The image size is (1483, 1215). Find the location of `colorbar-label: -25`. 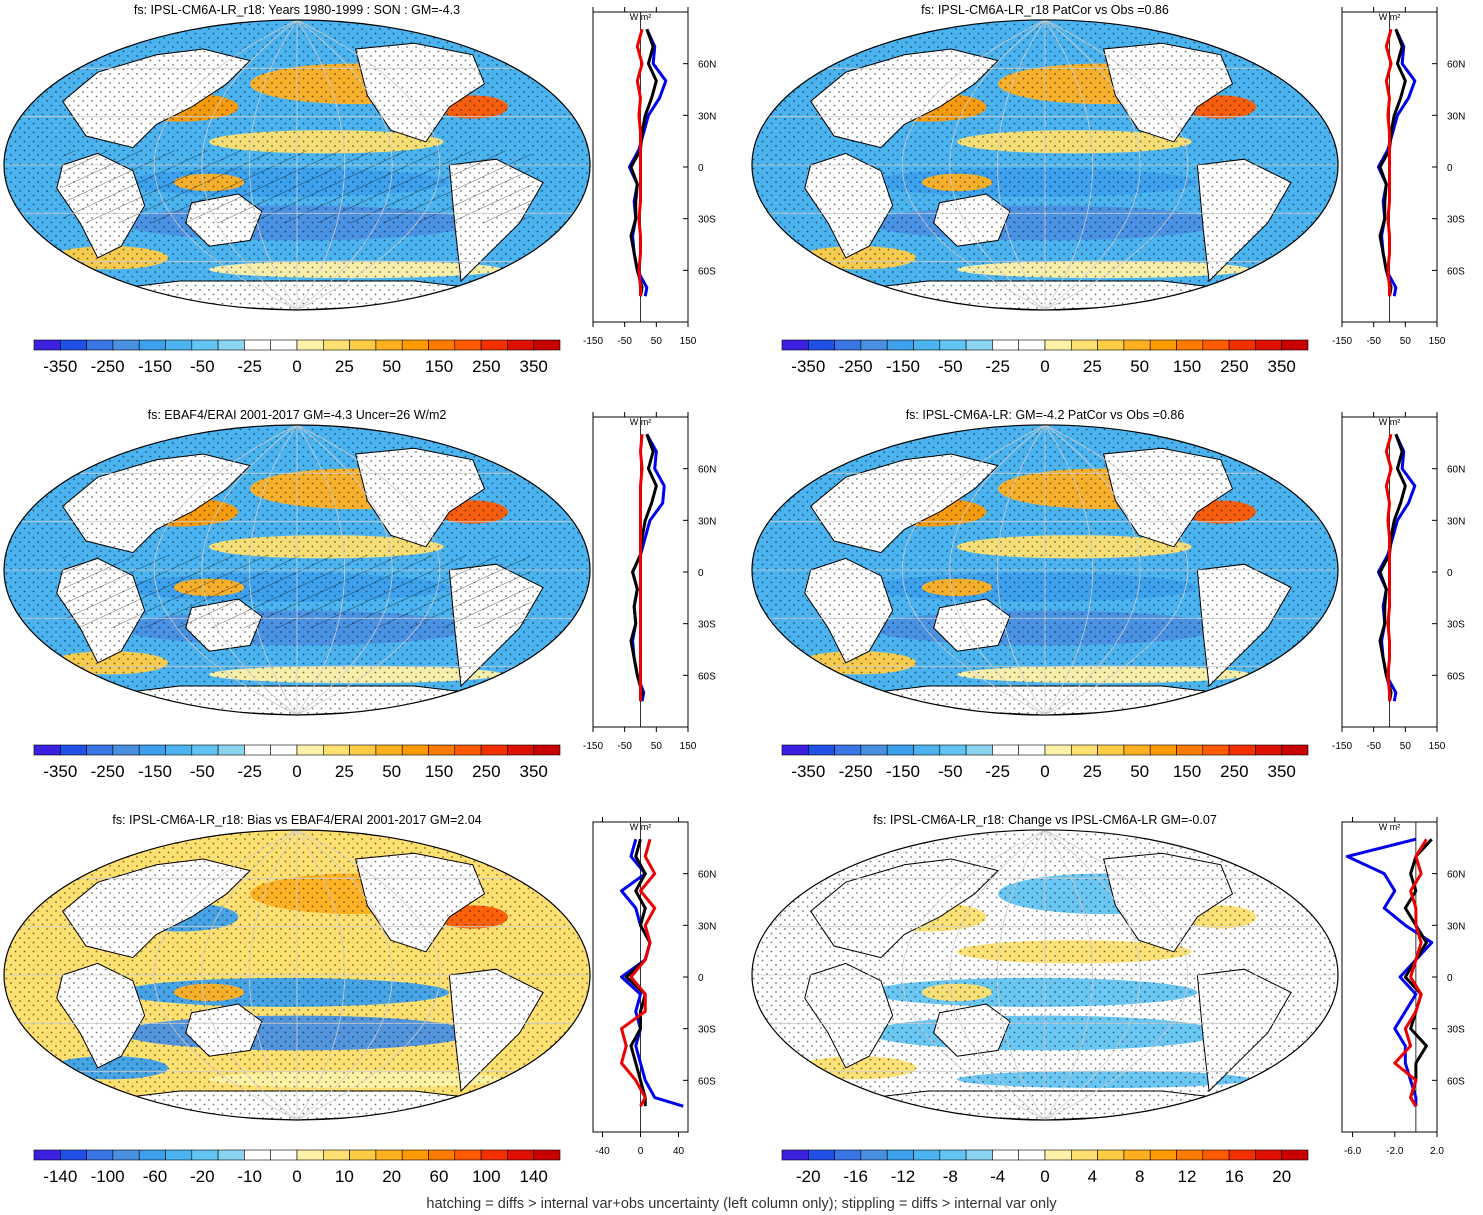

colorbar-label: -25 is located at coordinates (997, 366).